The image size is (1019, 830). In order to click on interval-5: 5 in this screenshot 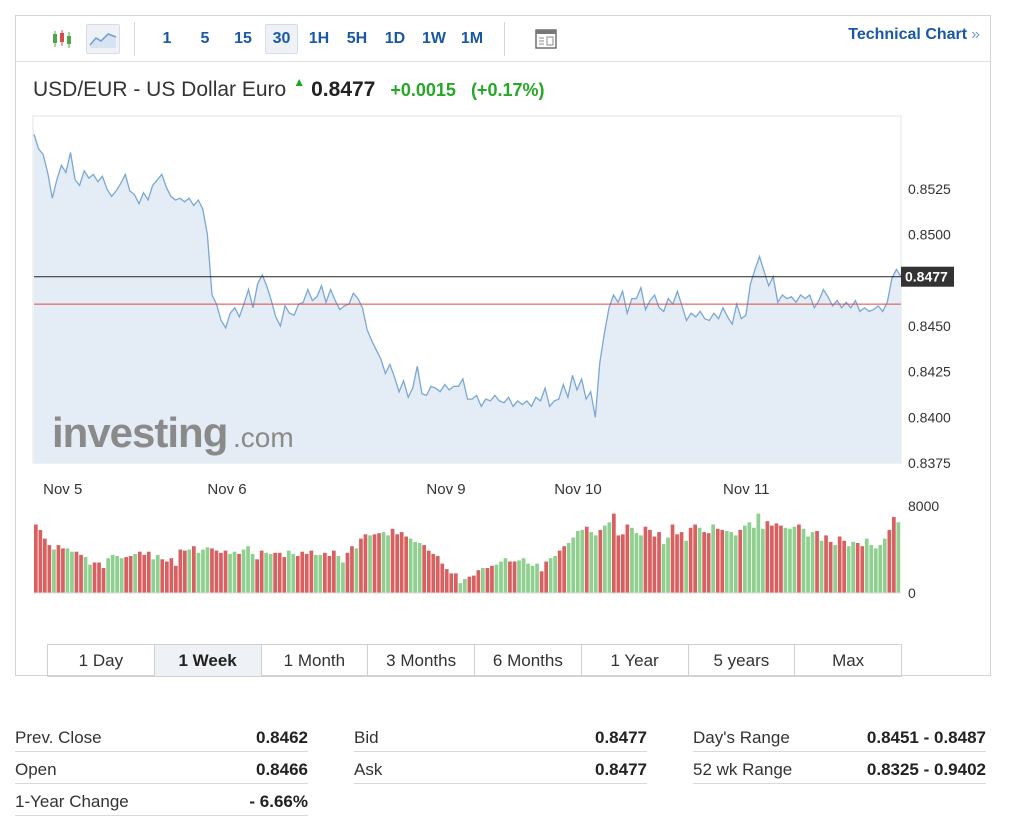, I will do `click(205, 38)`.